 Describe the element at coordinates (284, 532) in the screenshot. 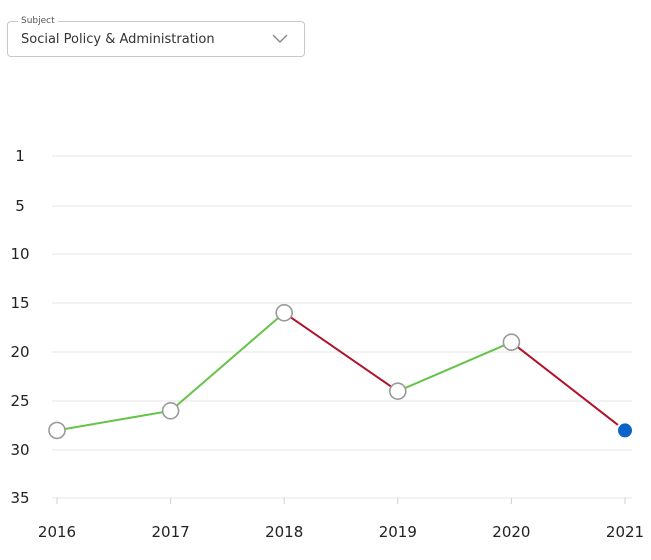

I see `x-tick-label: 2018` at that location.